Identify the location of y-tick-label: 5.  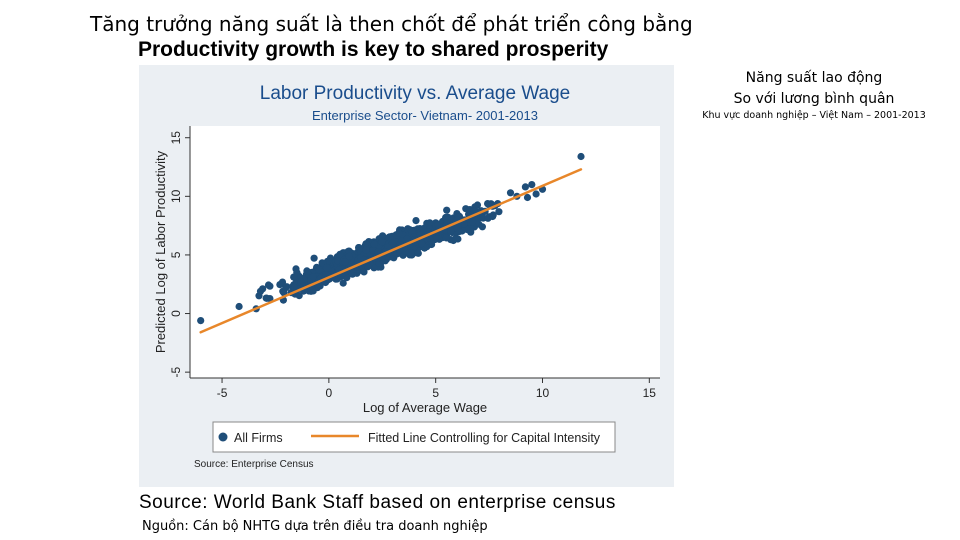
(176, 254).